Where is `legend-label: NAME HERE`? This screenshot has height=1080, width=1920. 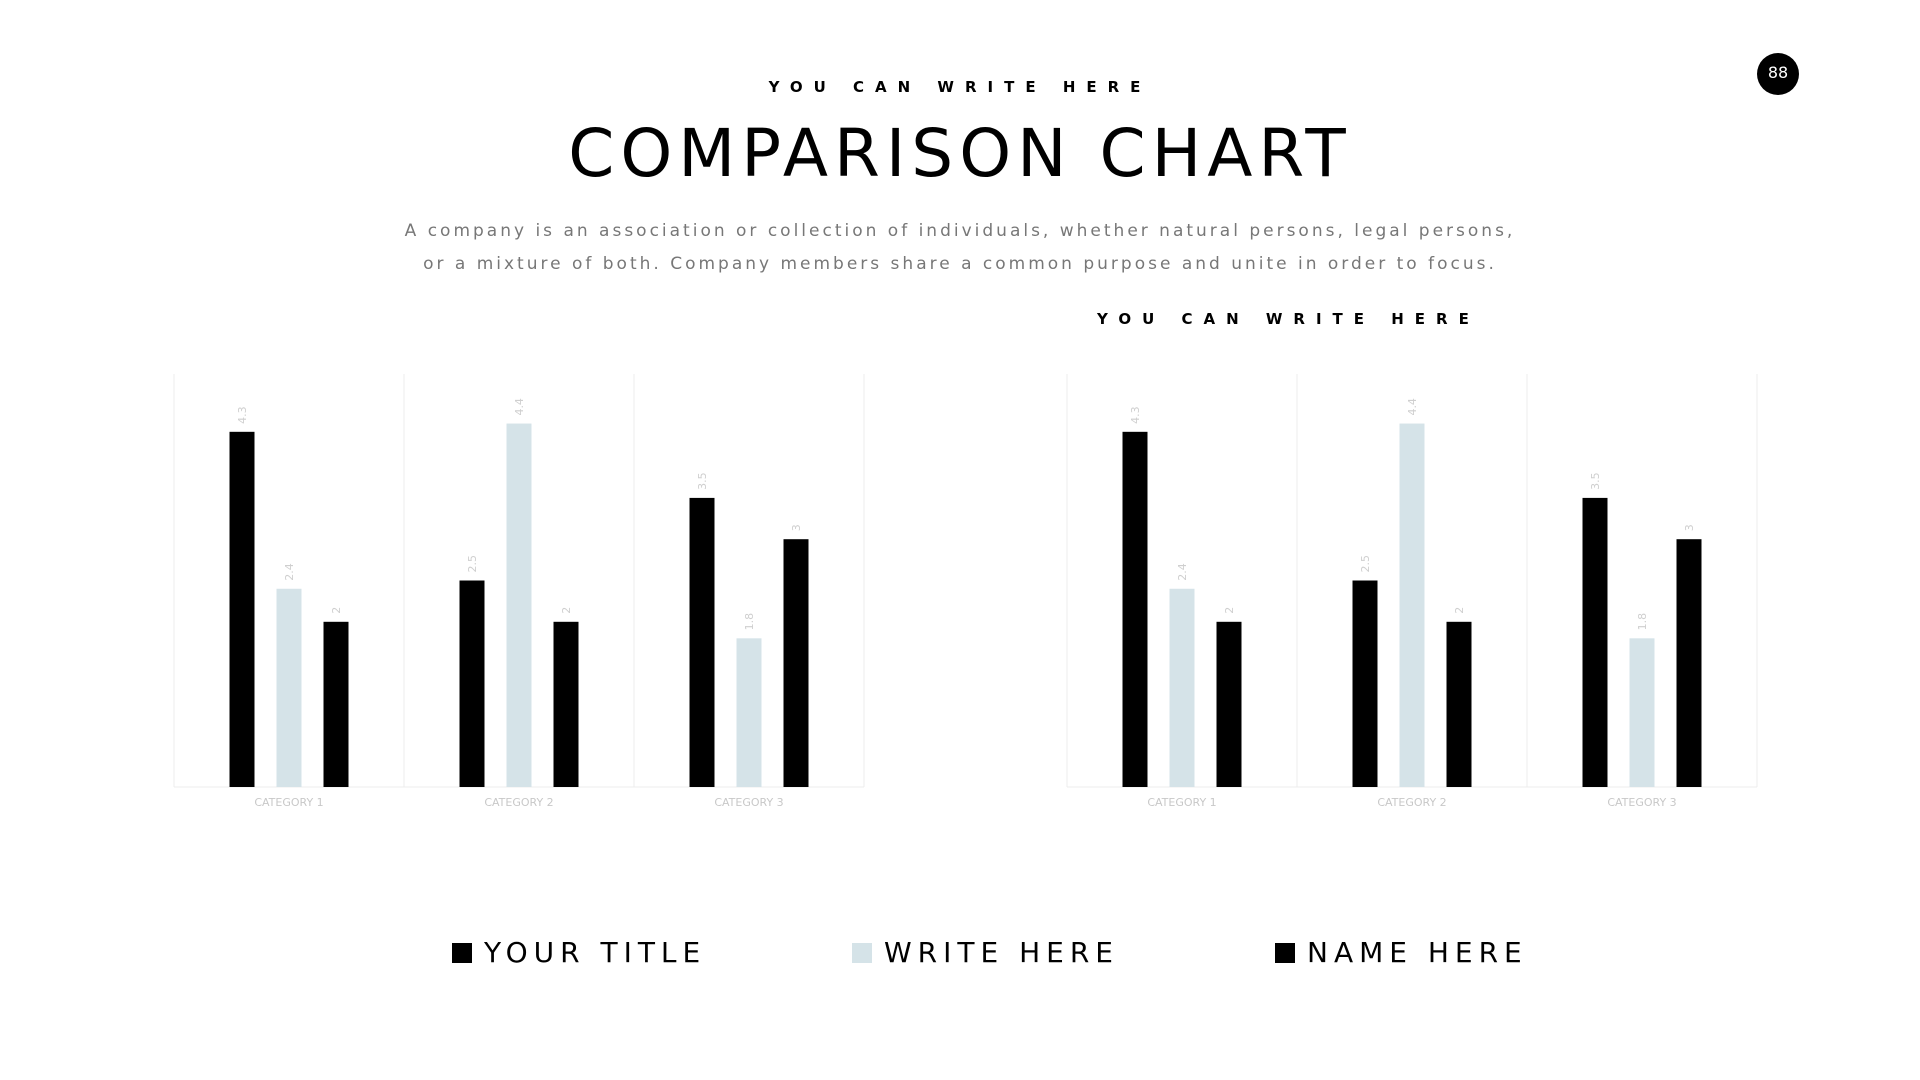
legend-label: NAME HERE is located at coordinates (1417, 952).